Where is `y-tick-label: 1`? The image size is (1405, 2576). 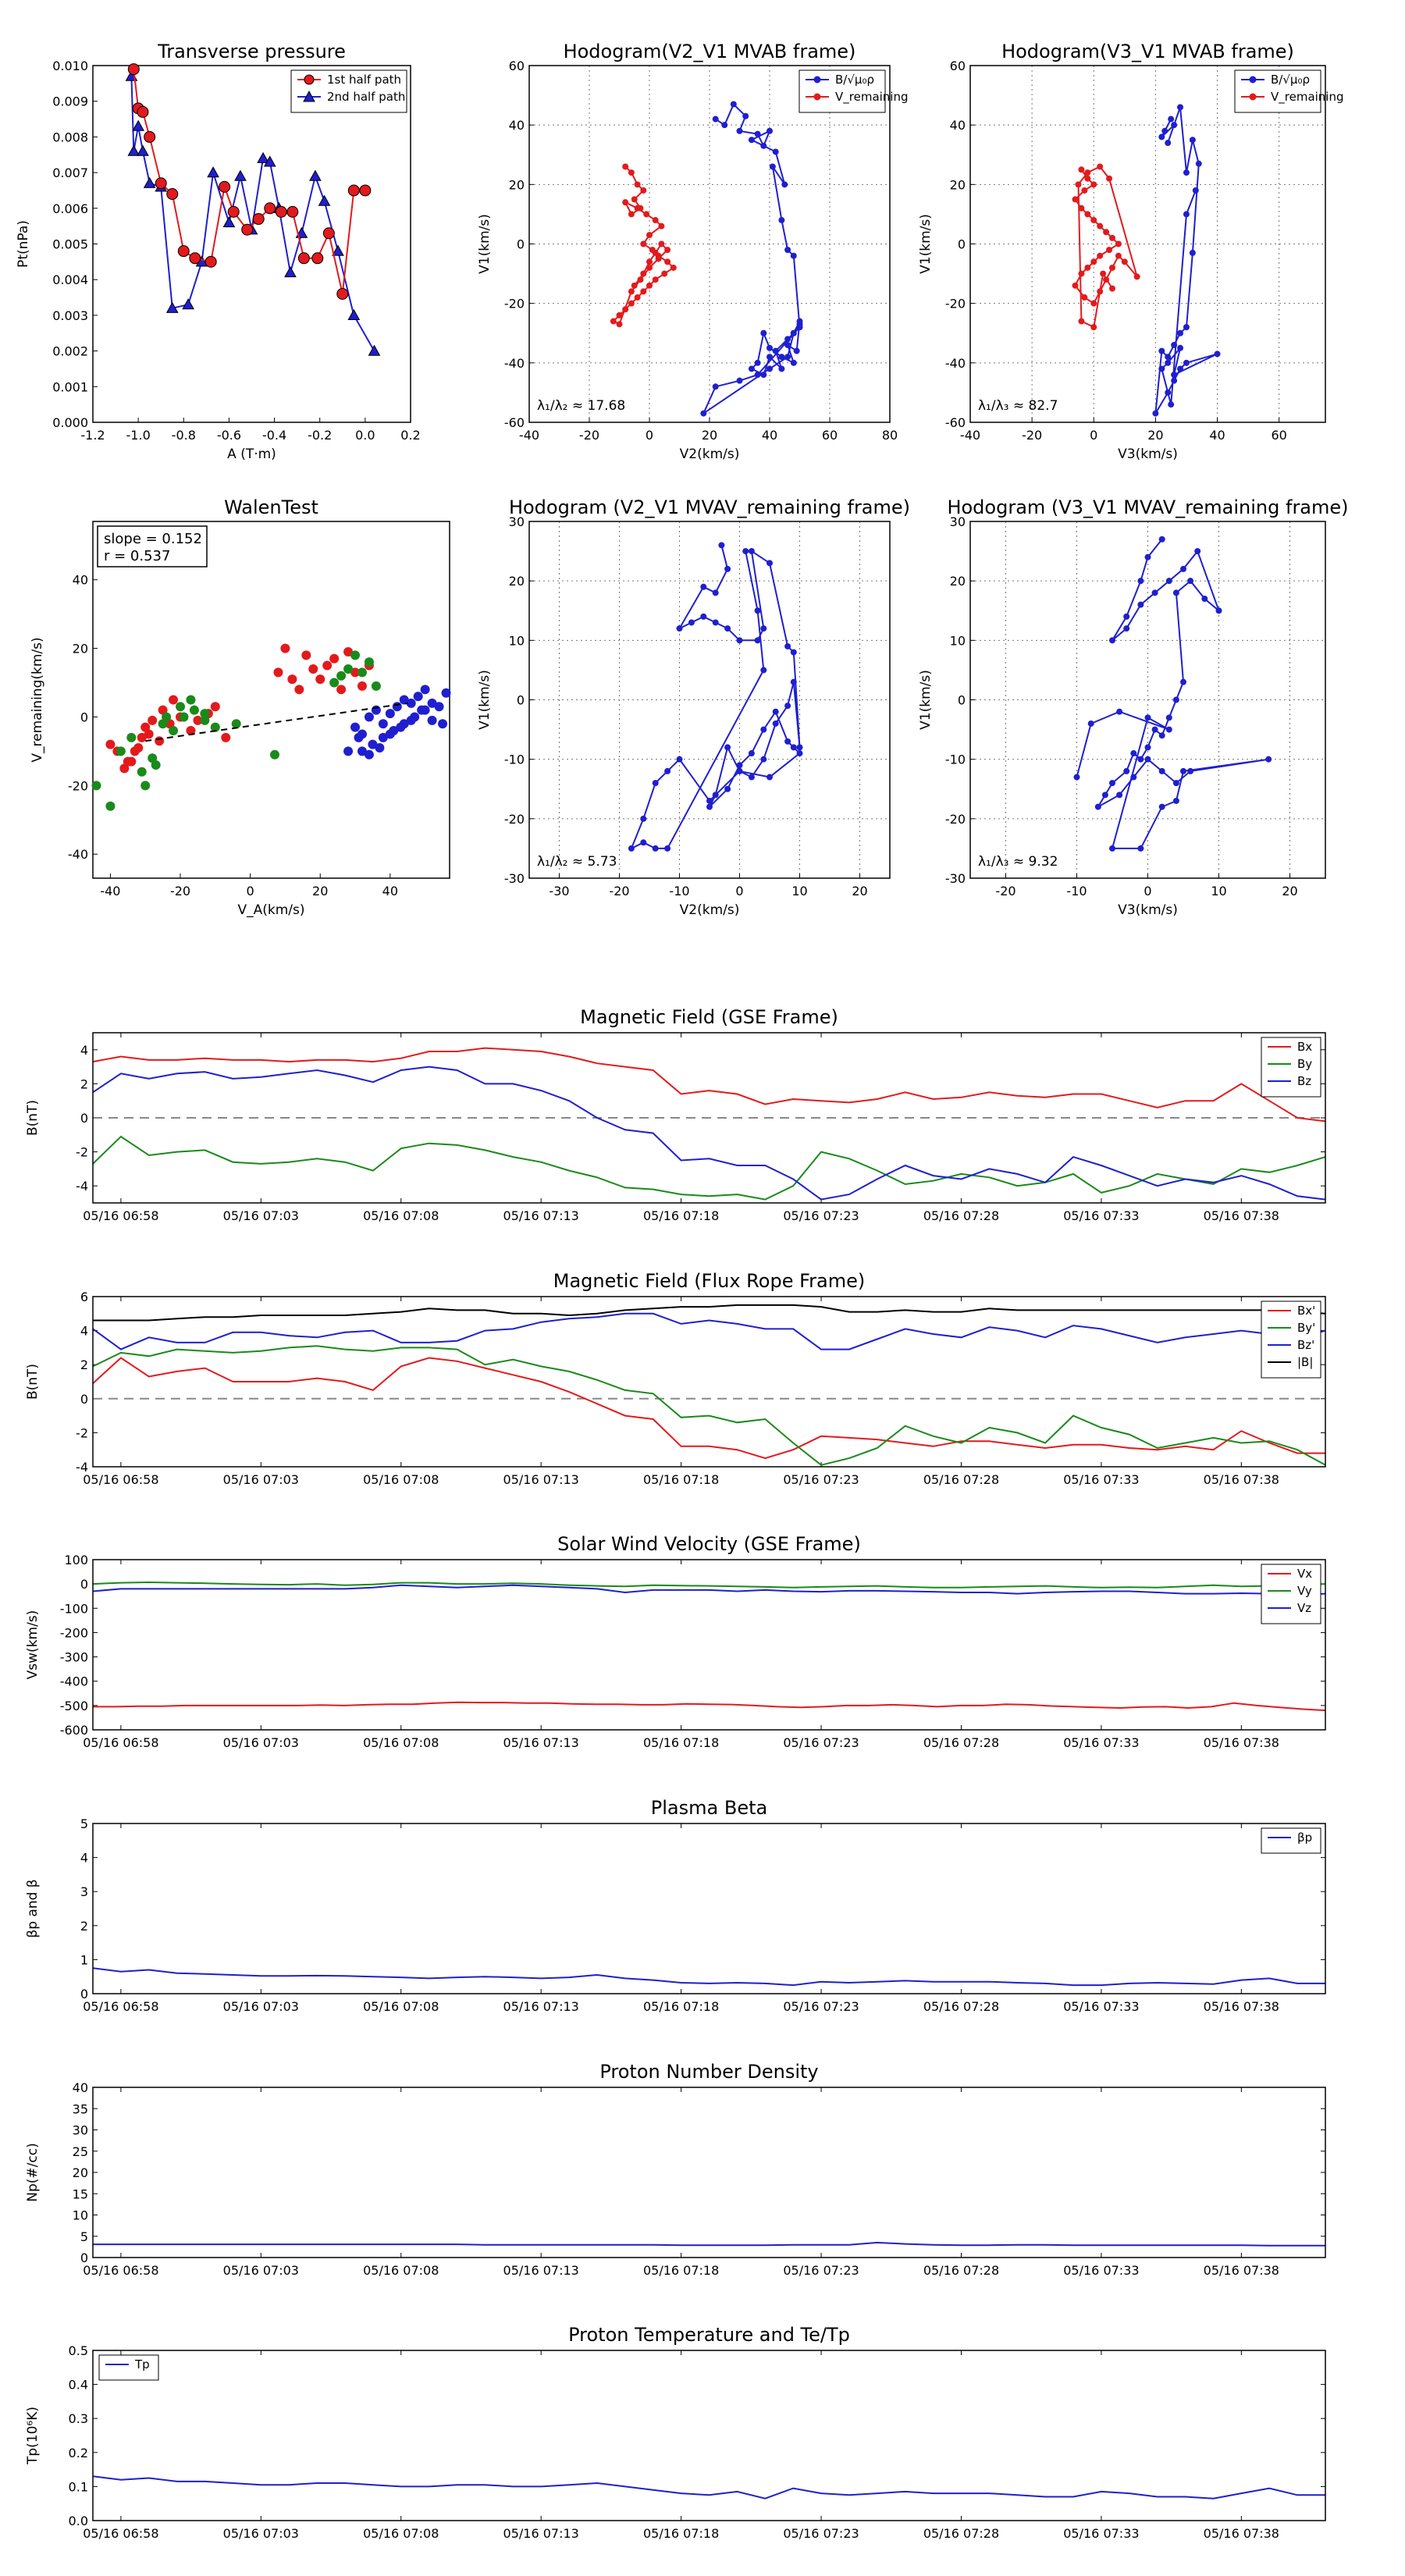 y-tick-label: 1 is located at coordinates (84, 1959).